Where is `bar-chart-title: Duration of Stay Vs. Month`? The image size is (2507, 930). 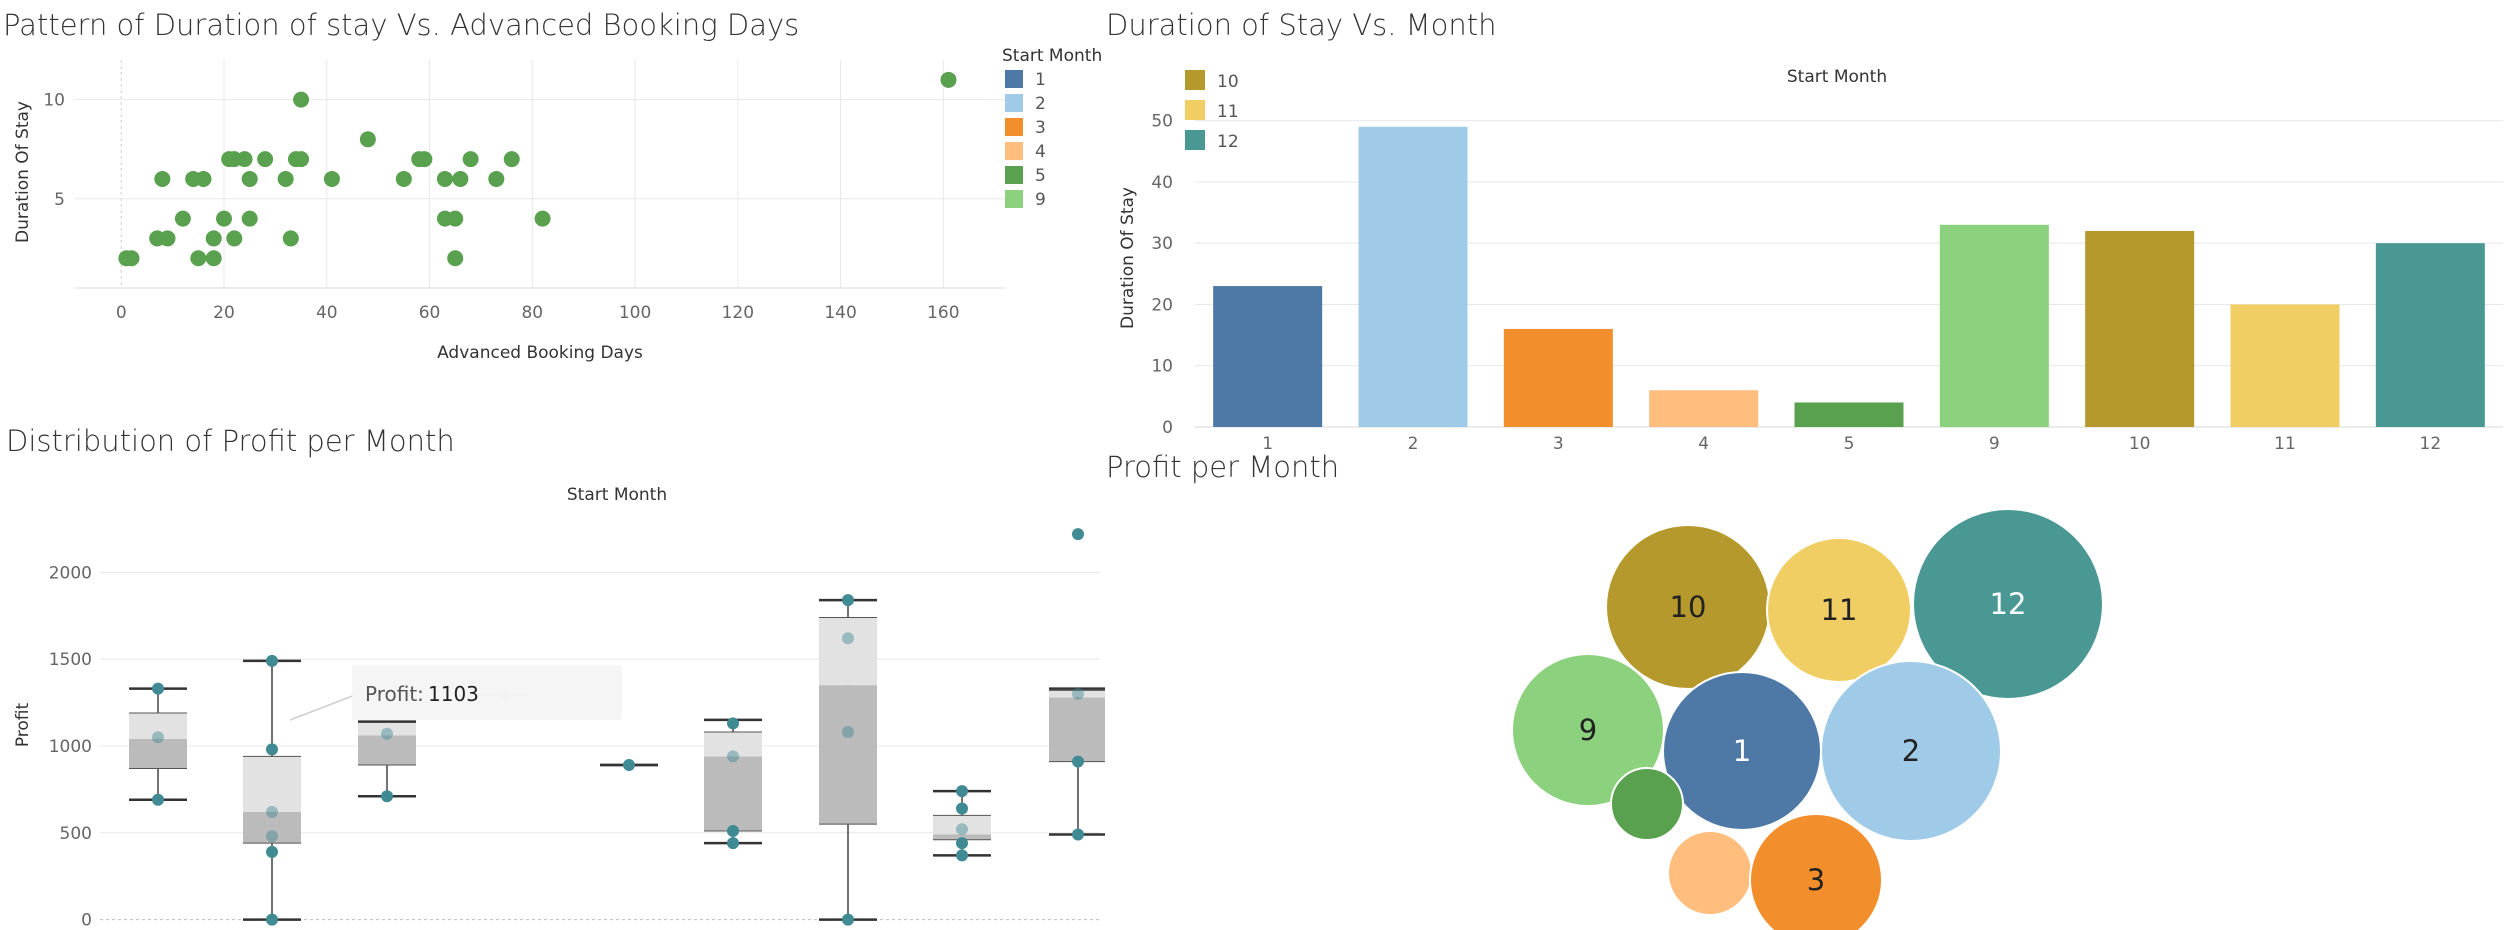 bar-chart-title: Duration of Stay Vs. Month is located at coordinates (1301, 25).